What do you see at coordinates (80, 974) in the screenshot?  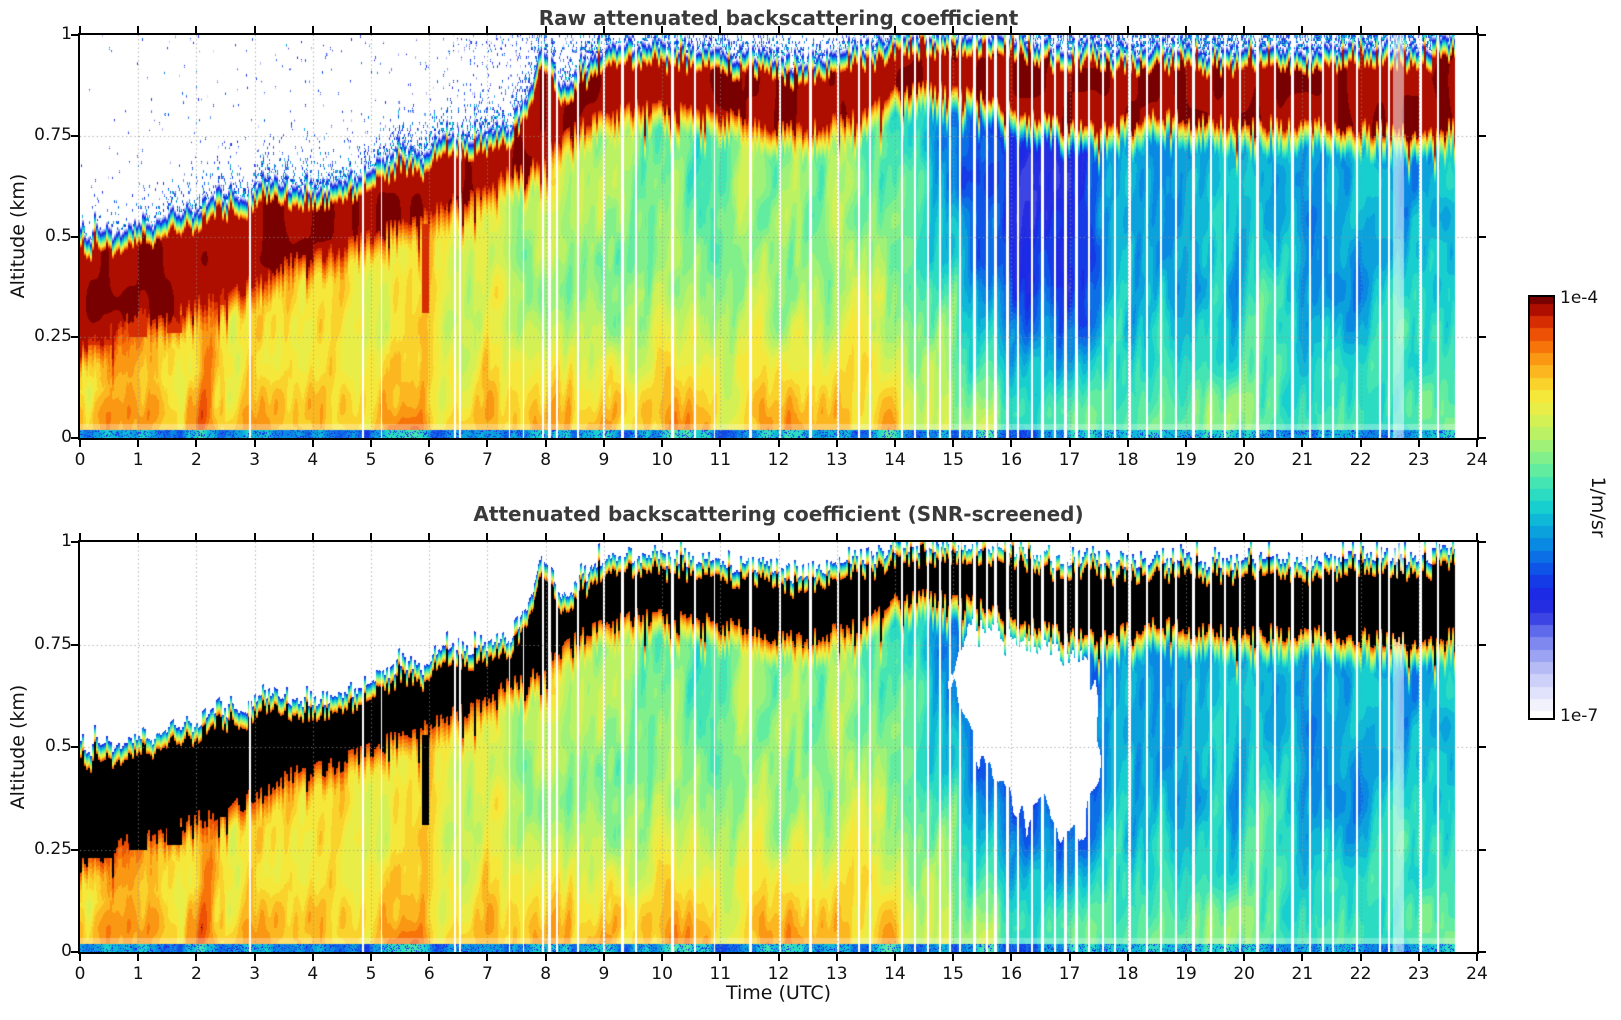 I see `x-tick-label: 0` at bounding box center [80, 974].